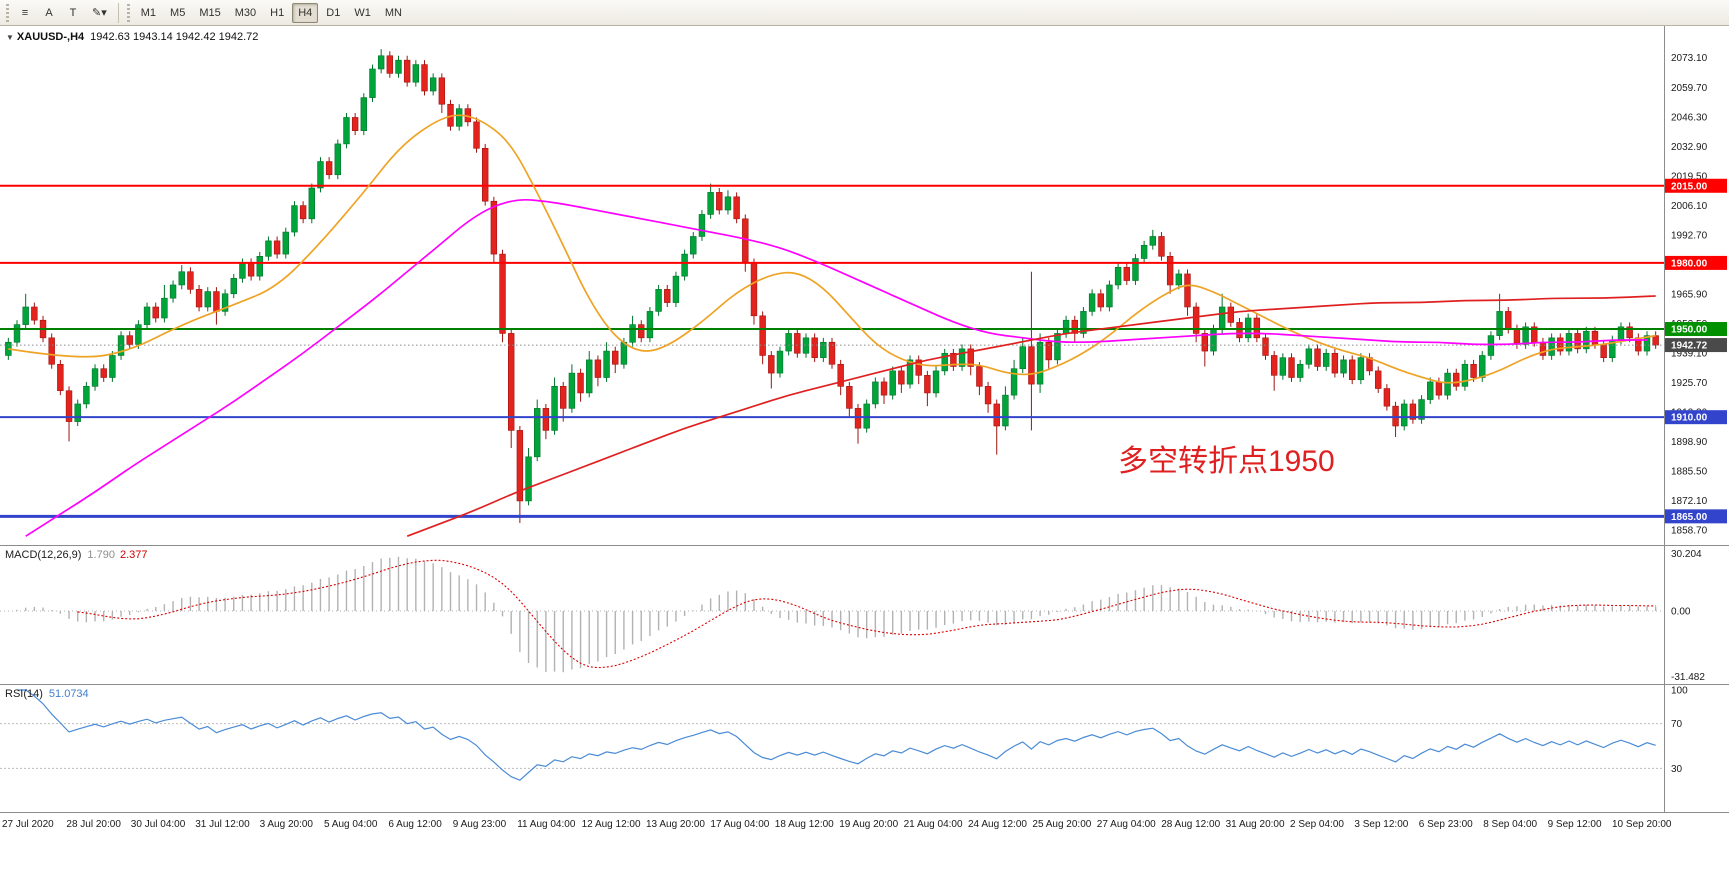 This screenshot has height=893, width=1729. I want to click on rsi-tick-label: 100, so click(1679, 691).